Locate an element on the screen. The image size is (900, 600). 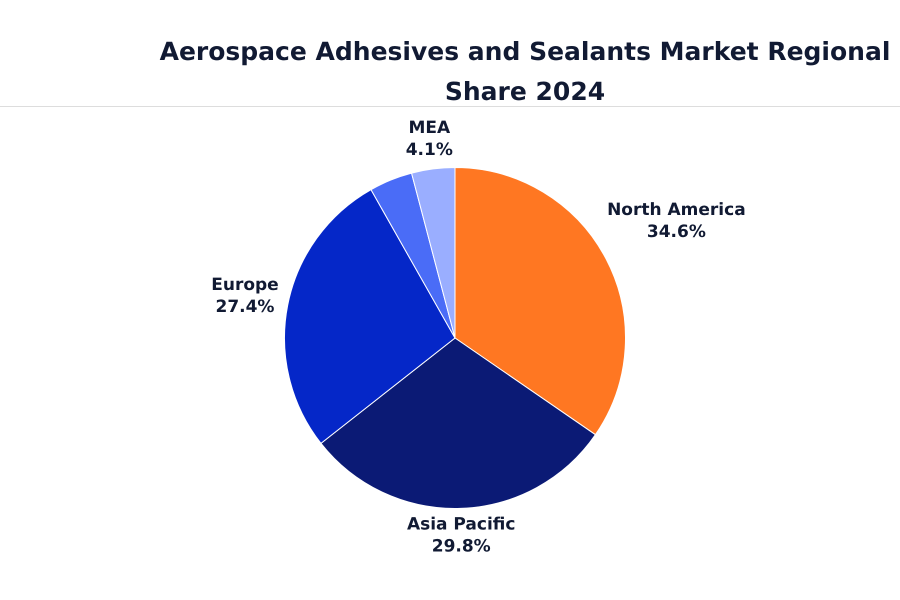
slice-label: Europe is located at coordinates (245, 284).